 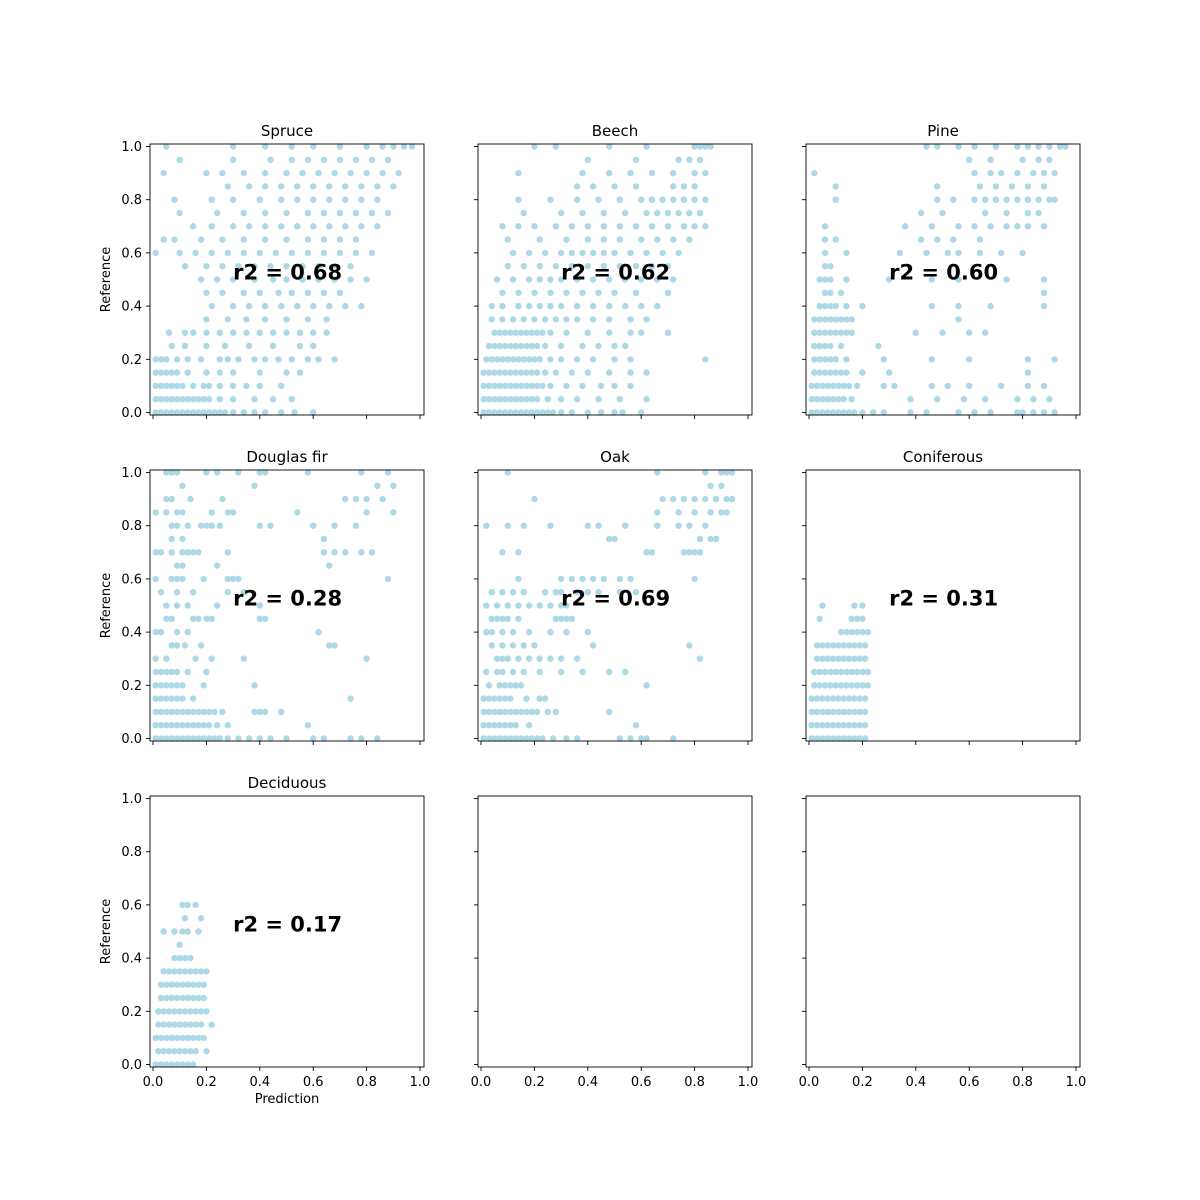 I want to click on y-tick-label: 0.4, so click(x=131, y=633).